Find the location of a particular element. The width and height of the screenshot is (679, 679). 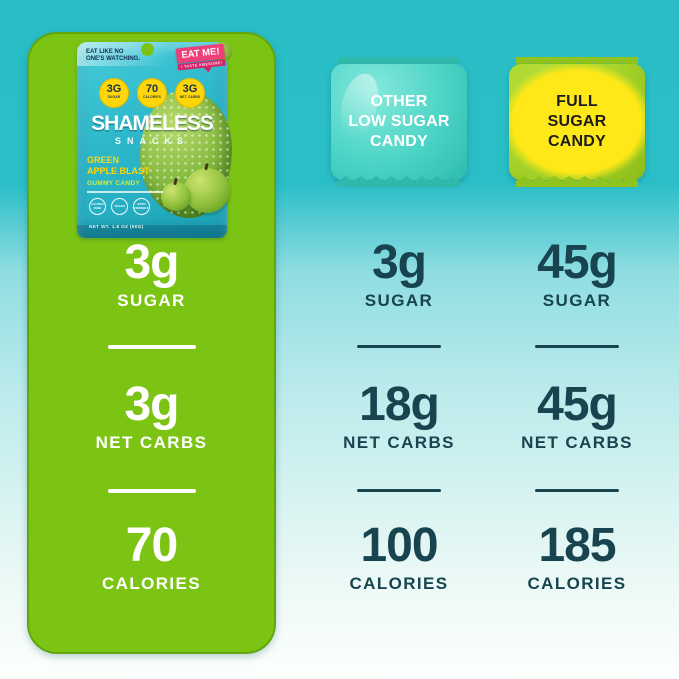

nutrition-pill-net-carbs: 3G NET CARBS is located at coordinates (190, 93).